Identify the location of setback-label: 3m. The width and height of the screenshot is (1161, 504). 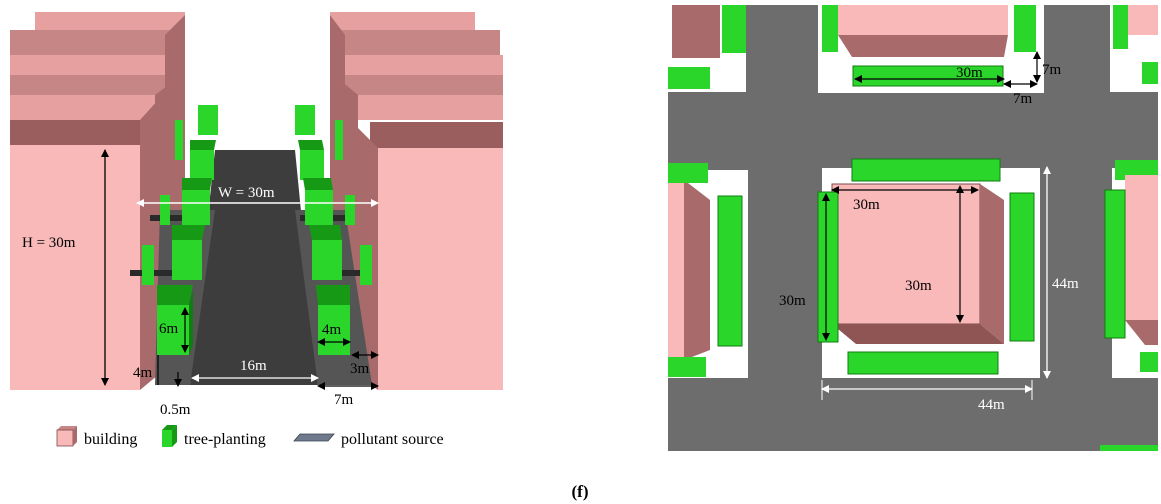
(360, 369).